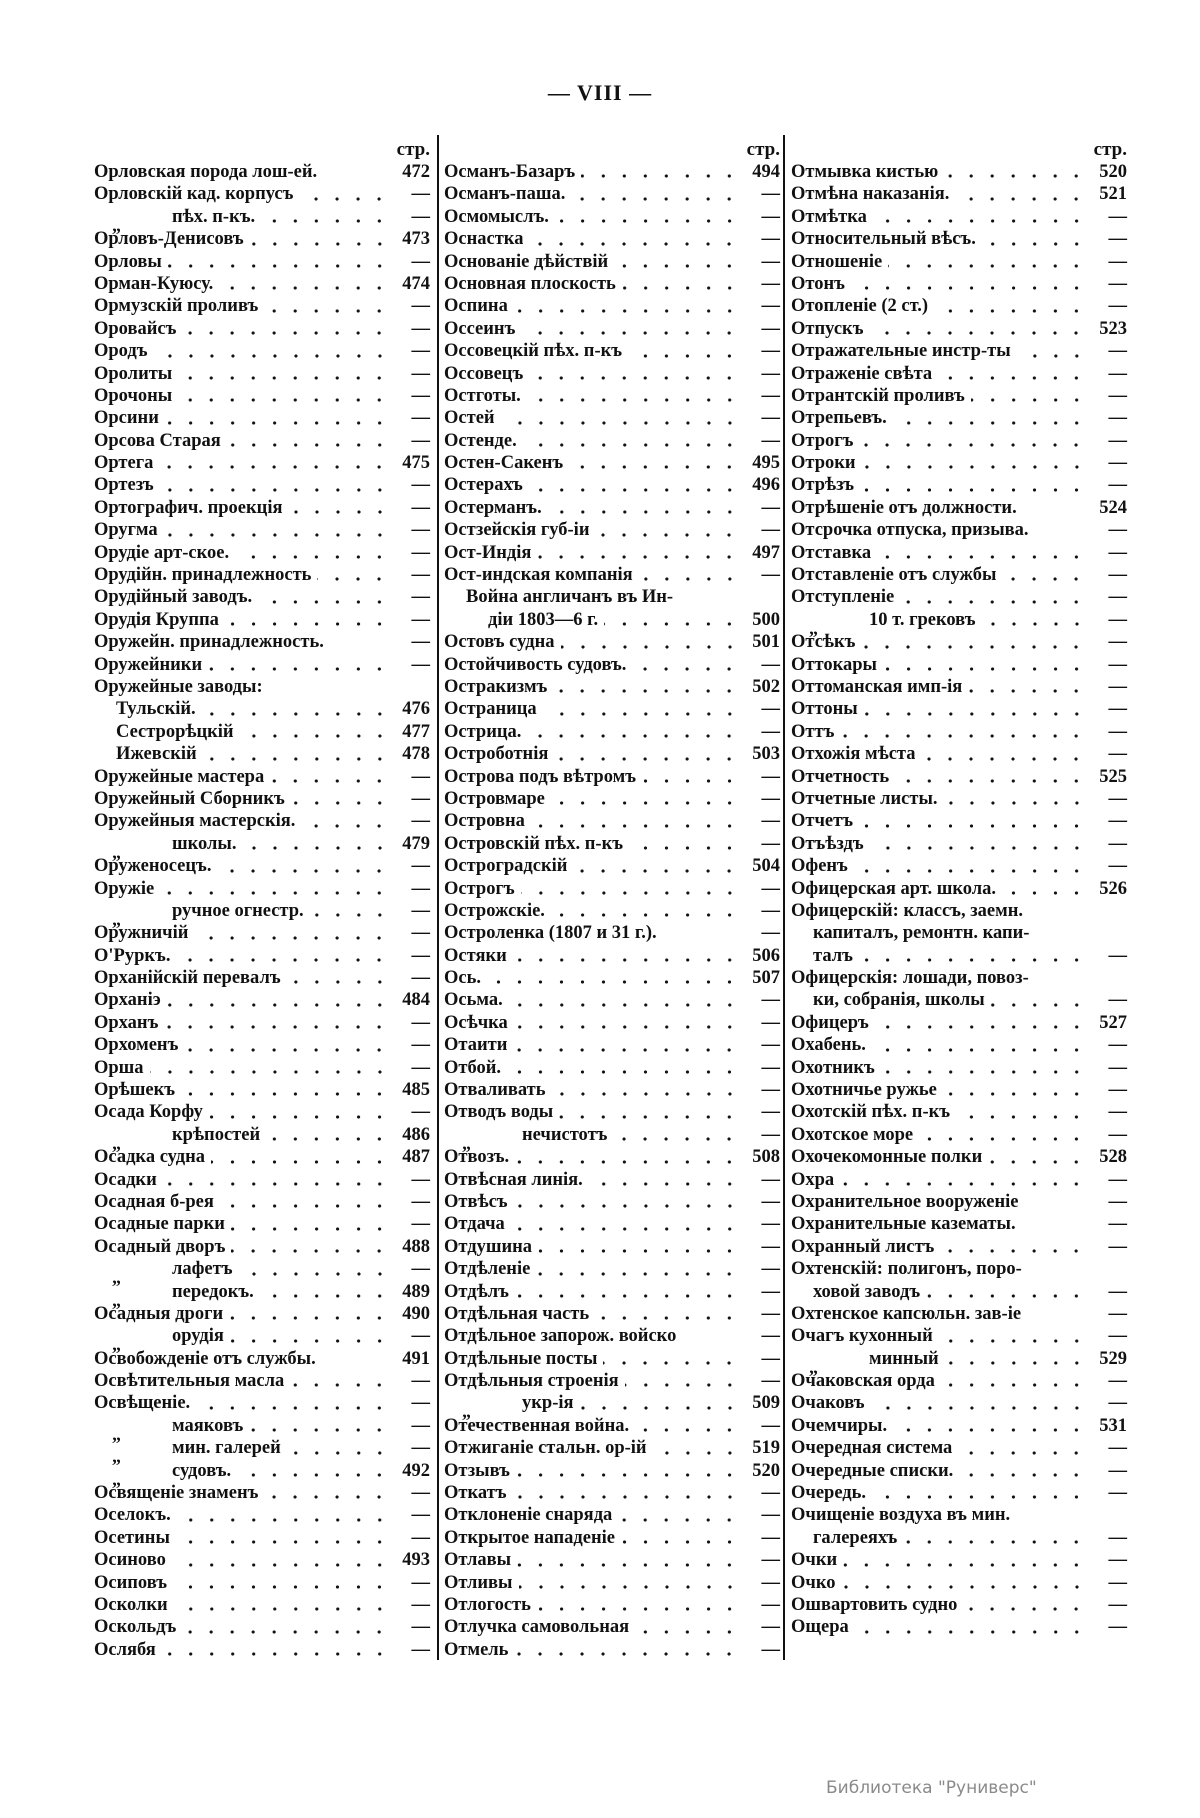 This screenshot has width=1200, height=1818. Describe the element at coordinates (612, 1471) in the screenshot. I see `index-entry: Отзывъ 520` at that location.